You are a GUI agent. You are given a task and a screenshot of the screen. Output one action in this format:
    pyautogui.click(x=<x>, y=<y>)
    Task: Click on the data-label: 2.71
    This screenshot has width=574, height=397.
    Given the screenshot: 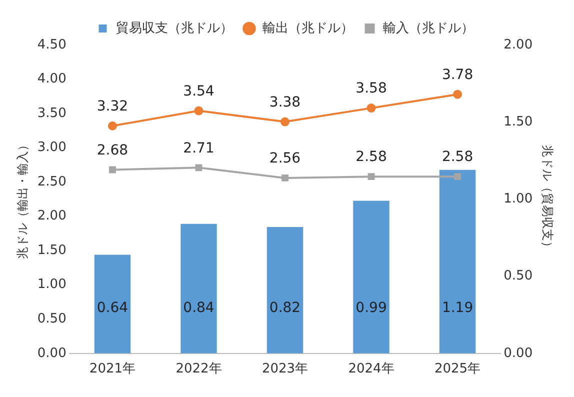 What is the action you would take?
    pyautogui.click(x=198, y=148)
    